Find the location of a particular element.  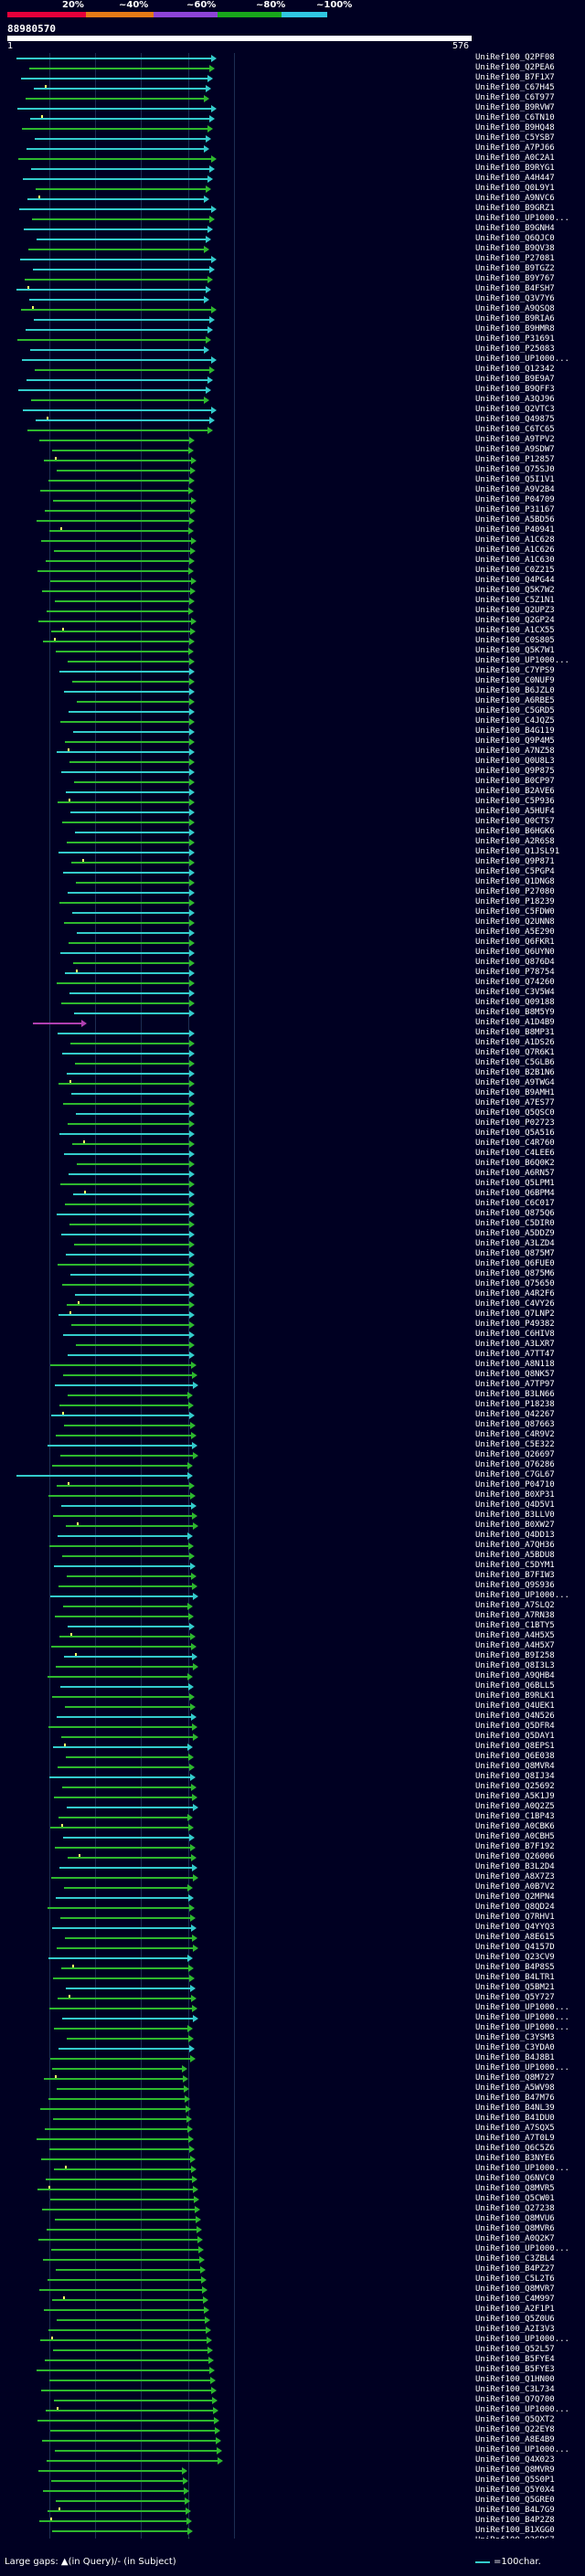

hit-row: UniRef100_C5L2T6 is located at coordinates (293, 2279).